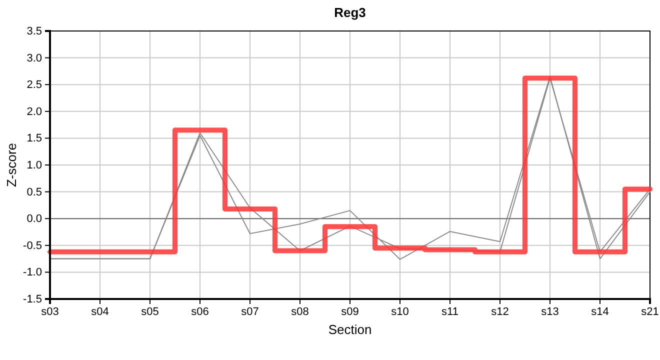  I want to click on x-tick-label: s04, so click(100, 312).